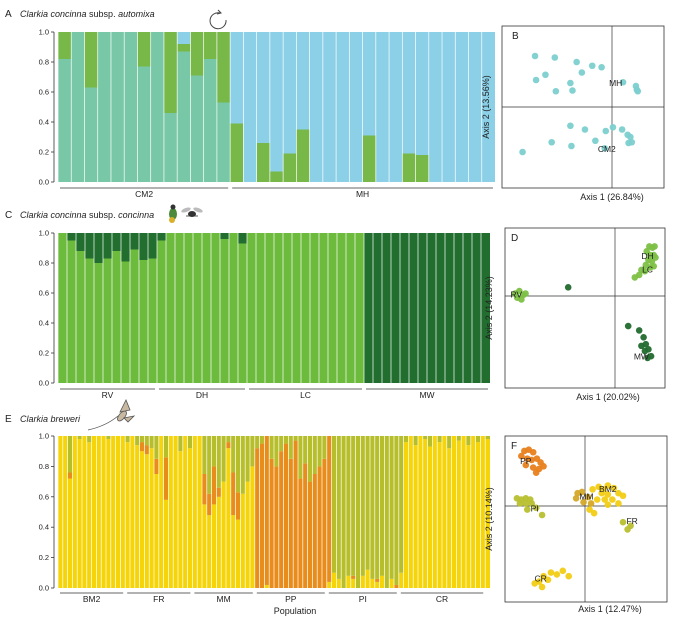  What do you see at coordinates (612, 197) in the screenshot?
I see `x-axis-label: Axis 1 (26.84%)` at bounding box center [612, 197].